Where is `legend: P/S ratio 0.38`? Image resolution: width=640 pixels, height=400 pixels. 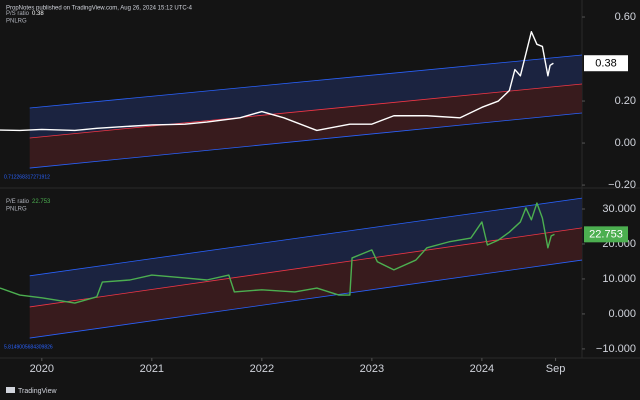 legend: P/S ratio 0.38 is located at coordinates (25, 14).